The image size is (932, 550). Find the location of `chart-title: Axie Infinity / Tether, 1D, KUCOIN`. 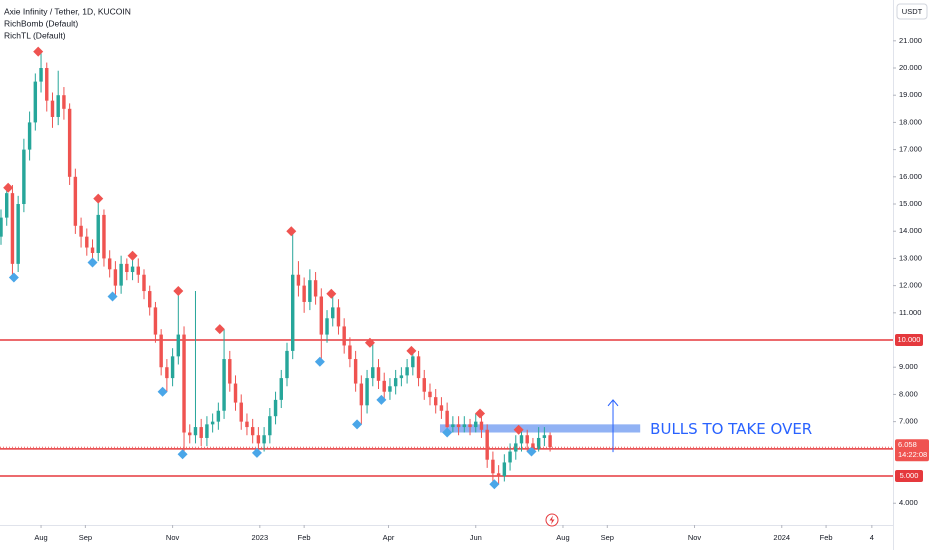

chart-title: Axie Infinity / Tether, 1D, KUCOIN is located at coordinates (67, 11).